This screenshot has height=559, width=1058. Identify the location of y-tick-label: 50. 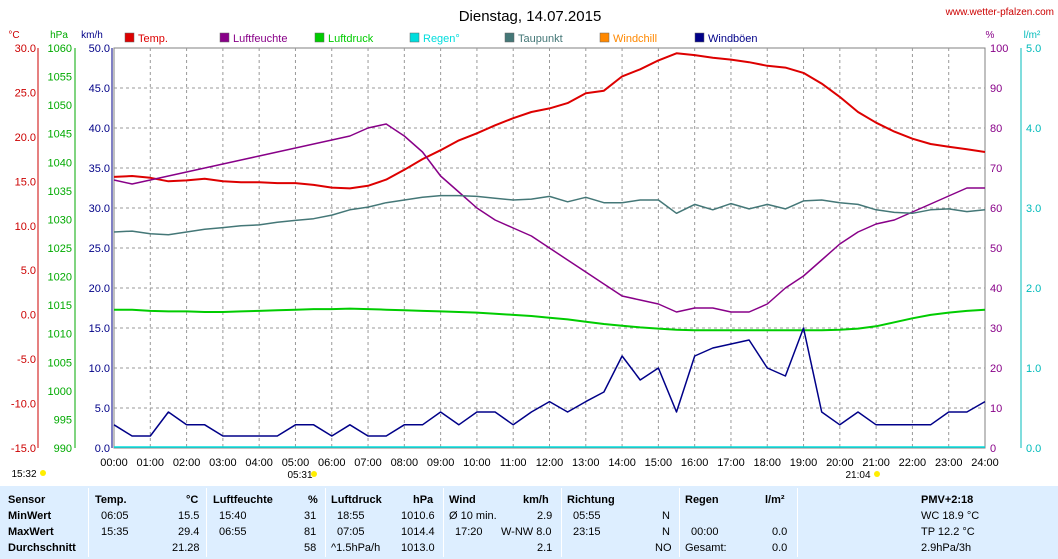
(996, 249).